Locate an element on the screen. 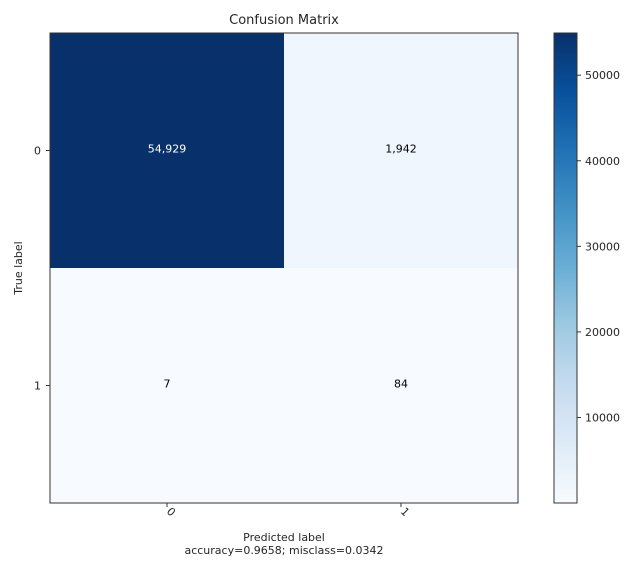 This screenshot has height=575, width=640. colorbar-tick-label: 10000 is located at coordinates (602, 417).